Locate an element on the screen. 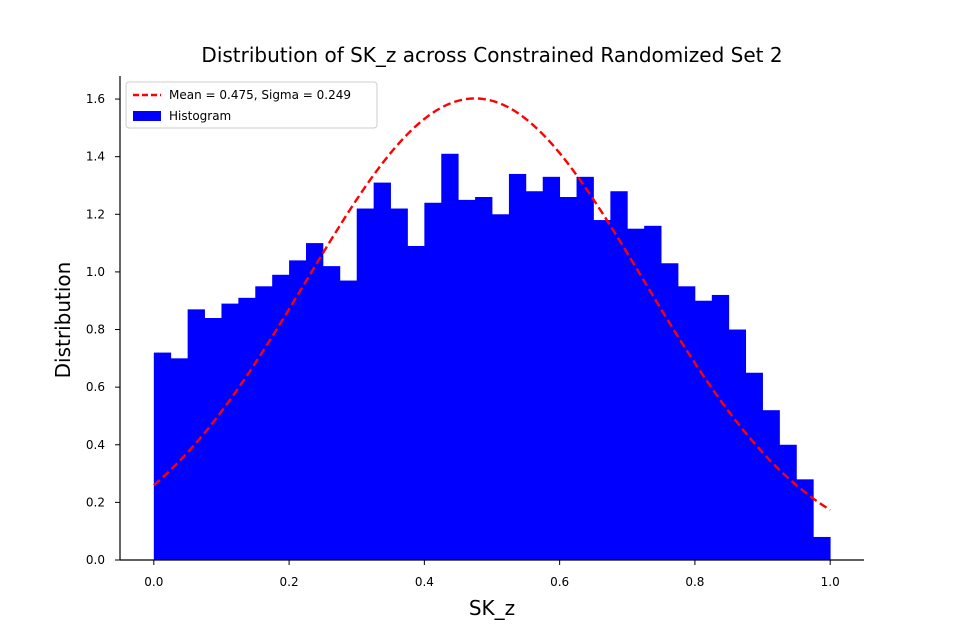 This screenshot has width=960, height=640. y-ticks: 0.0 0.2 0.4 0.6 0.8 1.0 1.2 1.4 1.6 is located at coordinates (103, 329).